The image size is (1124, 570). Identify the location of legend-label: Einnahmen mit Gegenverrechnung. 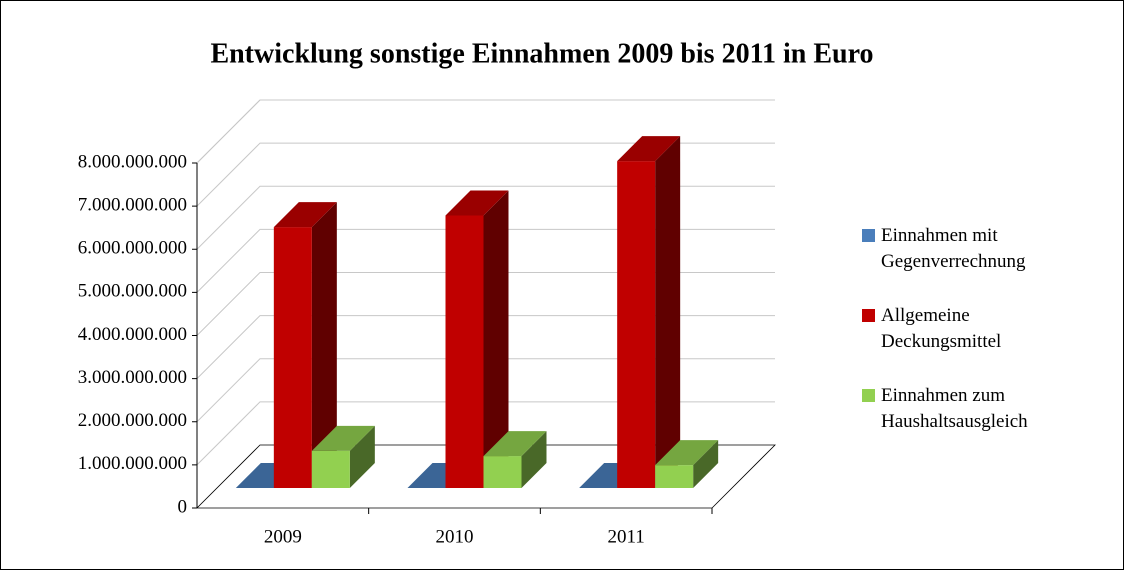
(953, 248).